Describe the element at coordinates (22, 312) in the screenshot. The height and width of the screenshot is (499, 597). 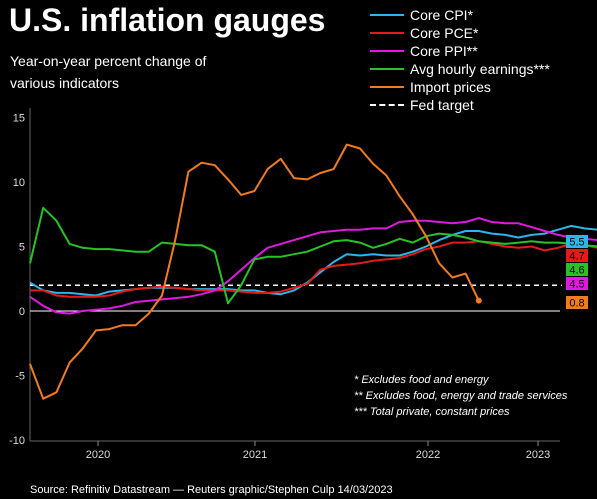
I see `y-tick-label: 0` at that location.